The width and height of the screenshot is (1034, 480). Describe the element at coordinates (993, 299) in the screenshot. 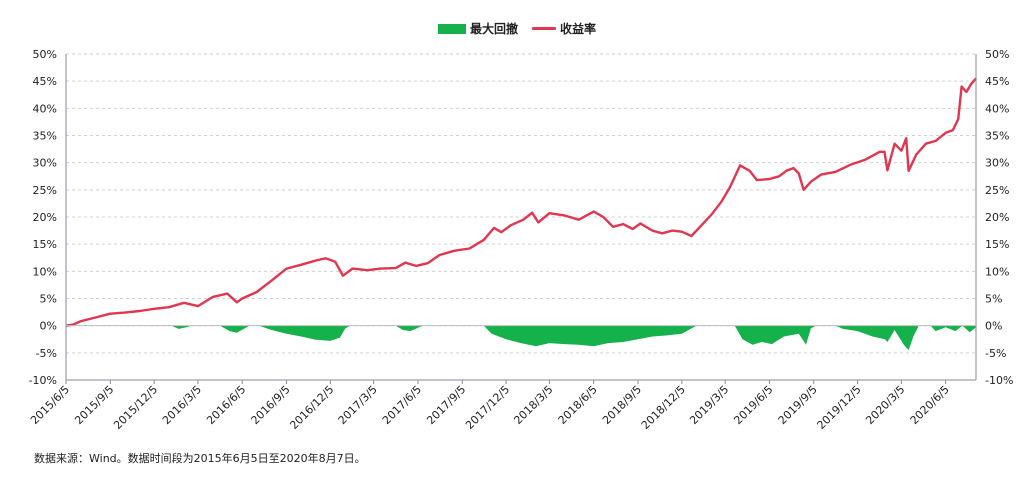

I see `y-tick-label-right: 5%` at that location.